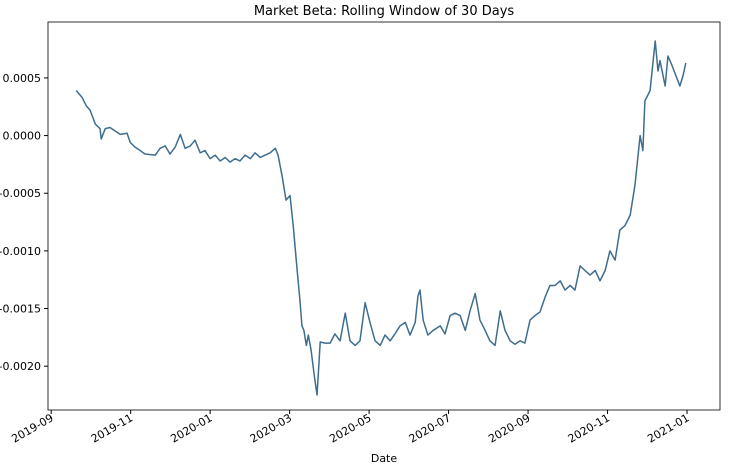 The width and height of the screenshot is (738, 473). I want to click on y-tick-label: 0.0005, so click(22, 78).